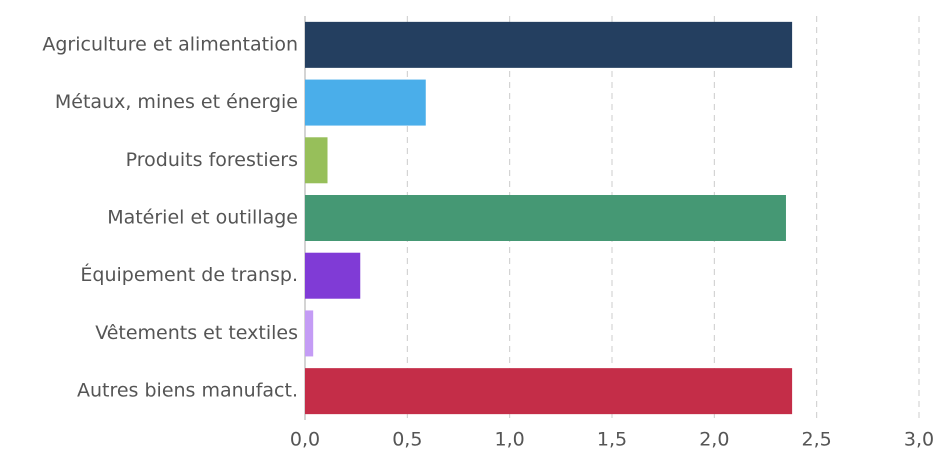 This screenshot has width=934, height=455. I want to click on x-tick-label: 1,0, so click(510, 440).